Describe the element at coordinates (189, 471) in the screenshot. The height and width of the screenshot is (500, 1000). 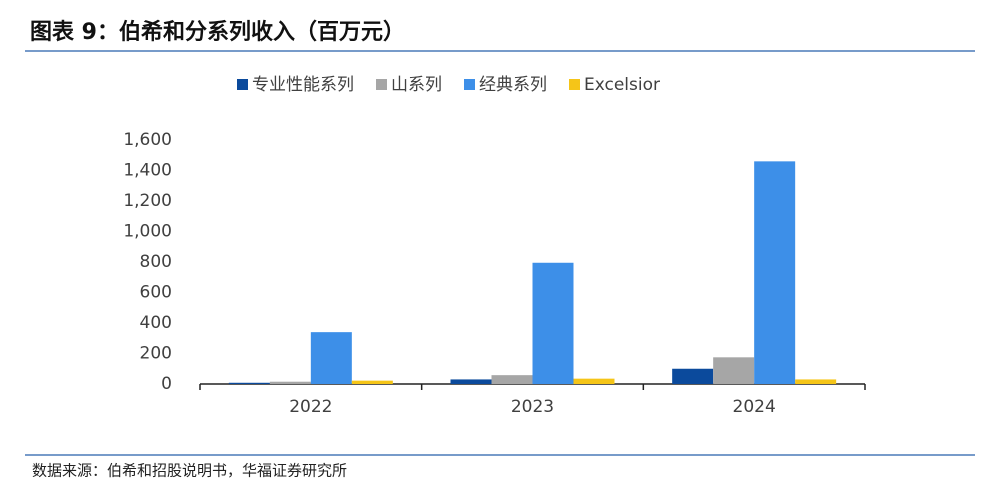
I see `source-note: 数据来源：伯希和招股说明书，华福证券研究所` at that location.